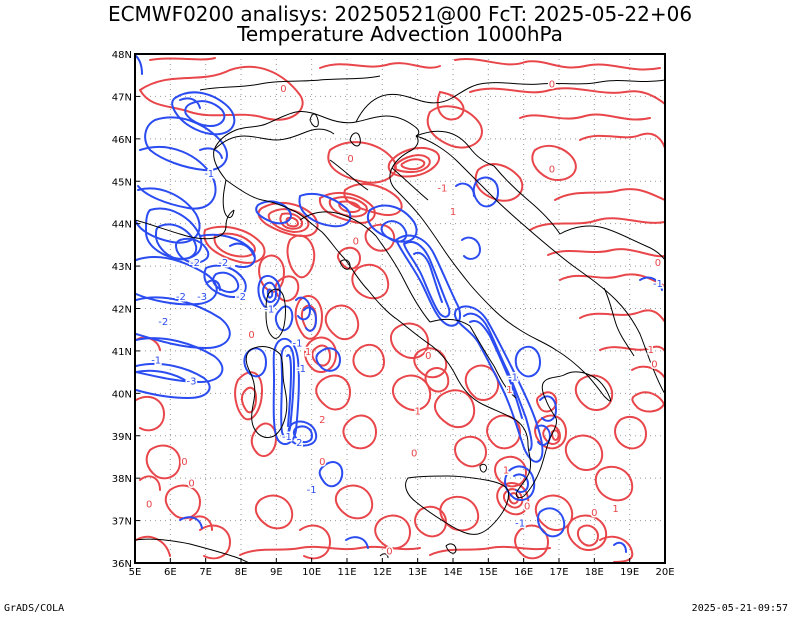  I want to click on lake-garda, so click(355, 139).